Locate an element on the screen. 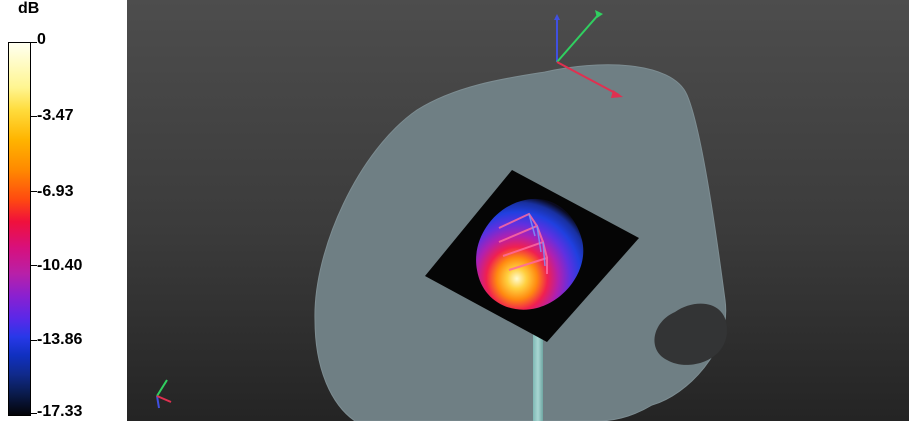 The image size is (909, 421). probe-stem is located at coordinates (538, 375).